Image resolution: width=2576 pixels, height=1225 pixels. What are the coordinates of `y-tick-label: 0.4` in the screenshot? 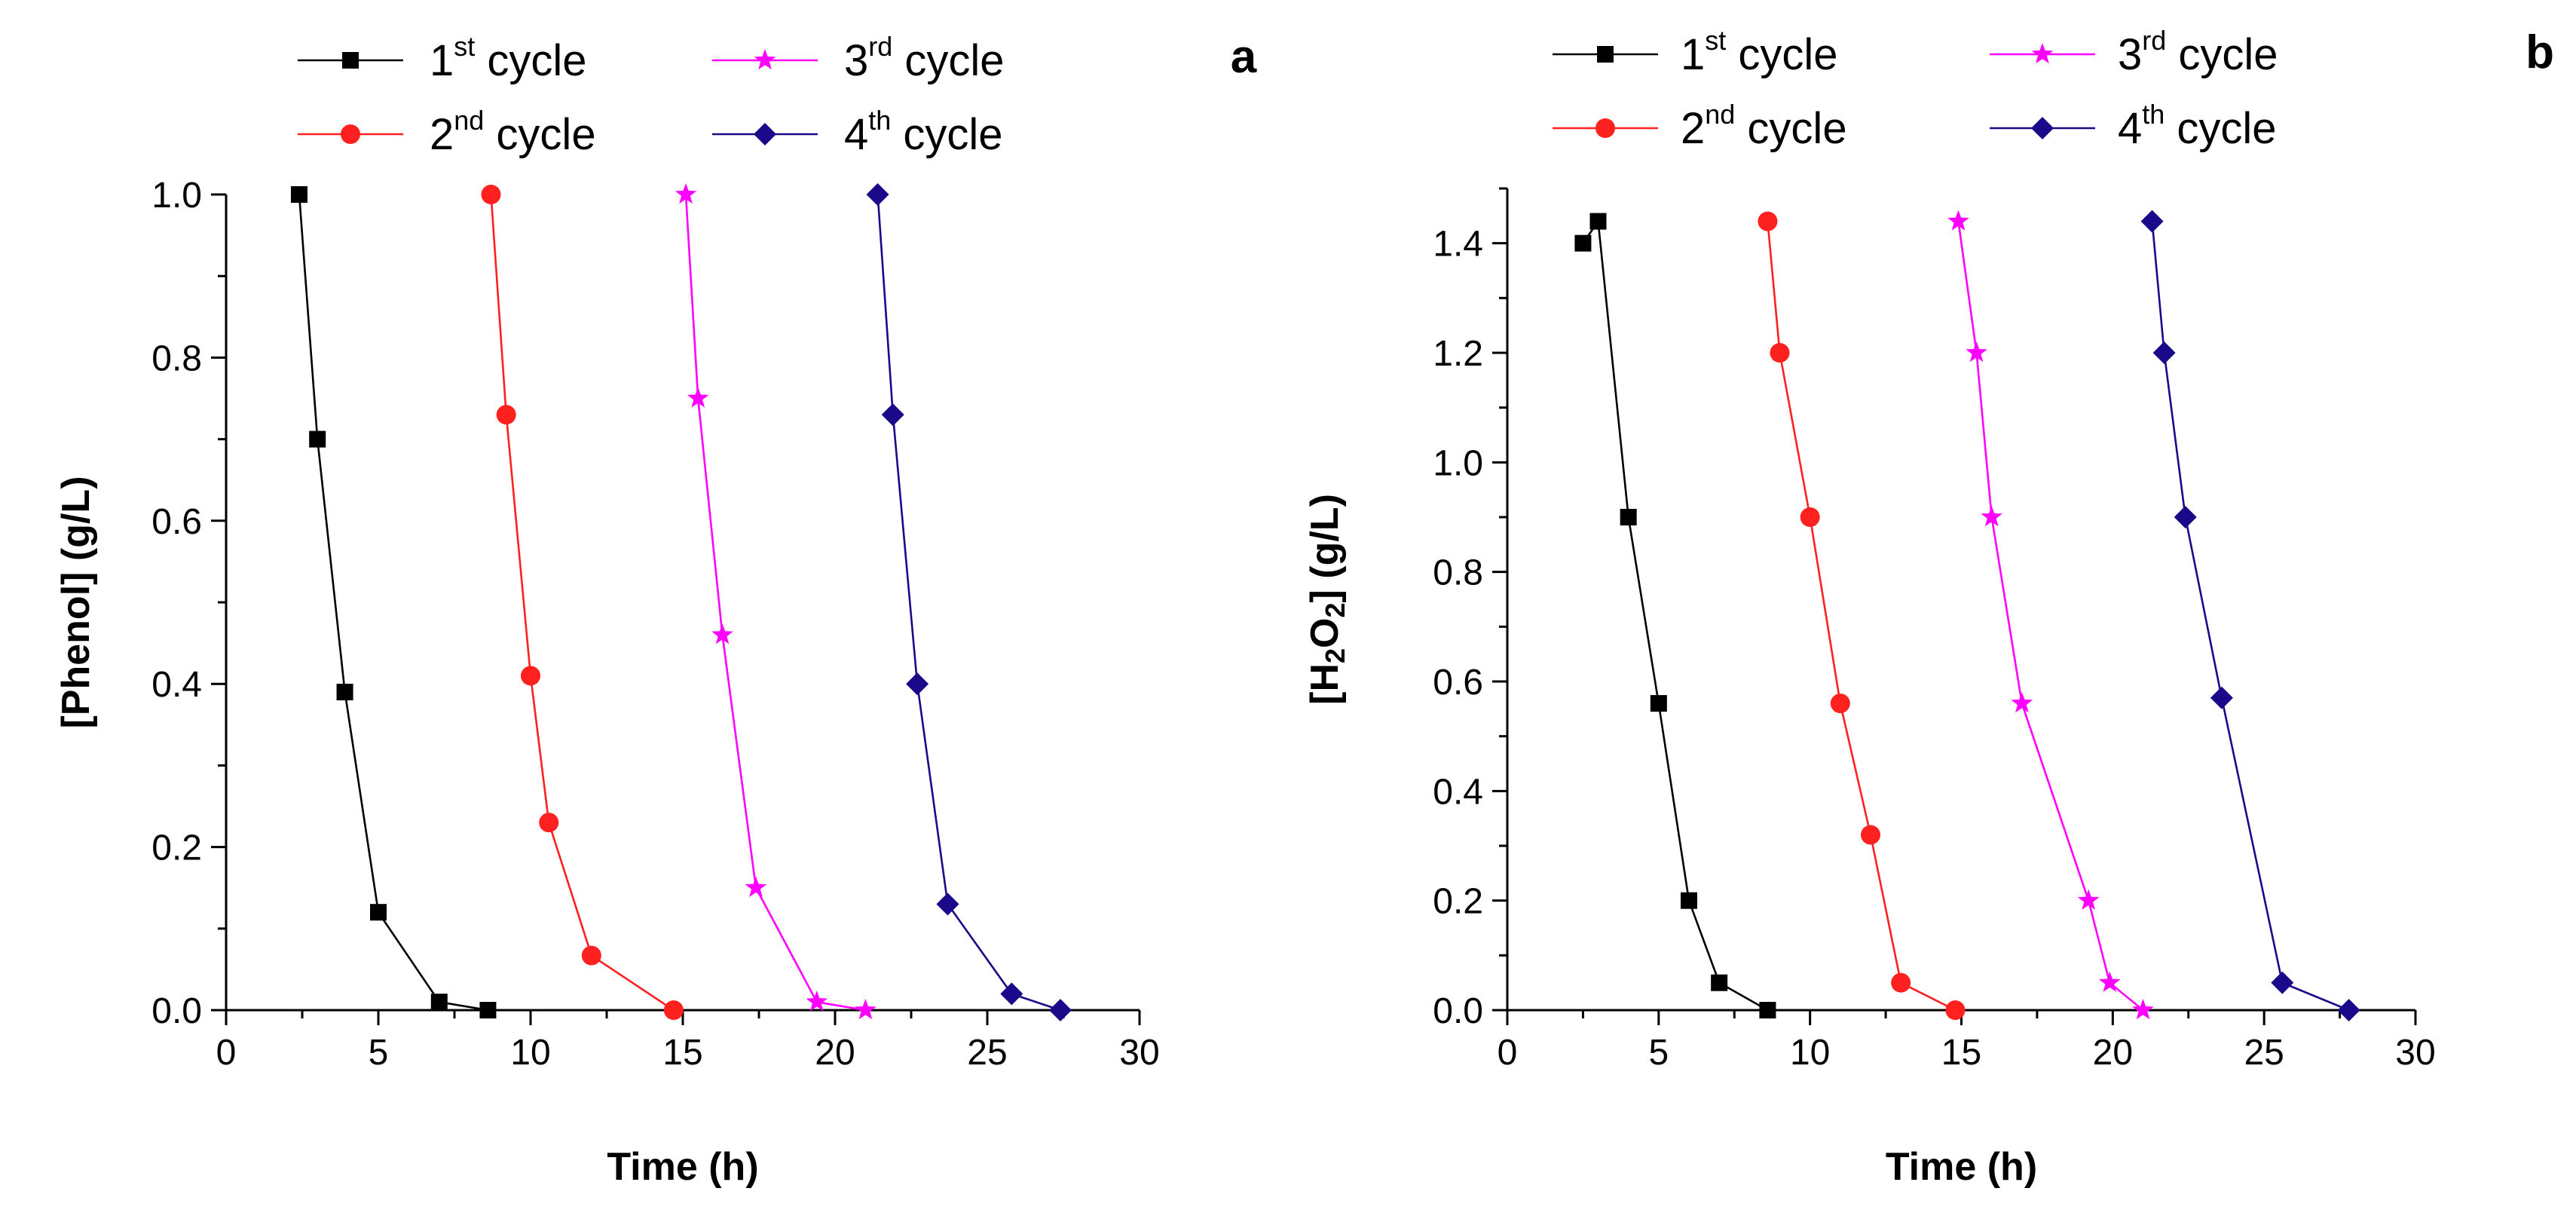 It's located at (1458, 792).